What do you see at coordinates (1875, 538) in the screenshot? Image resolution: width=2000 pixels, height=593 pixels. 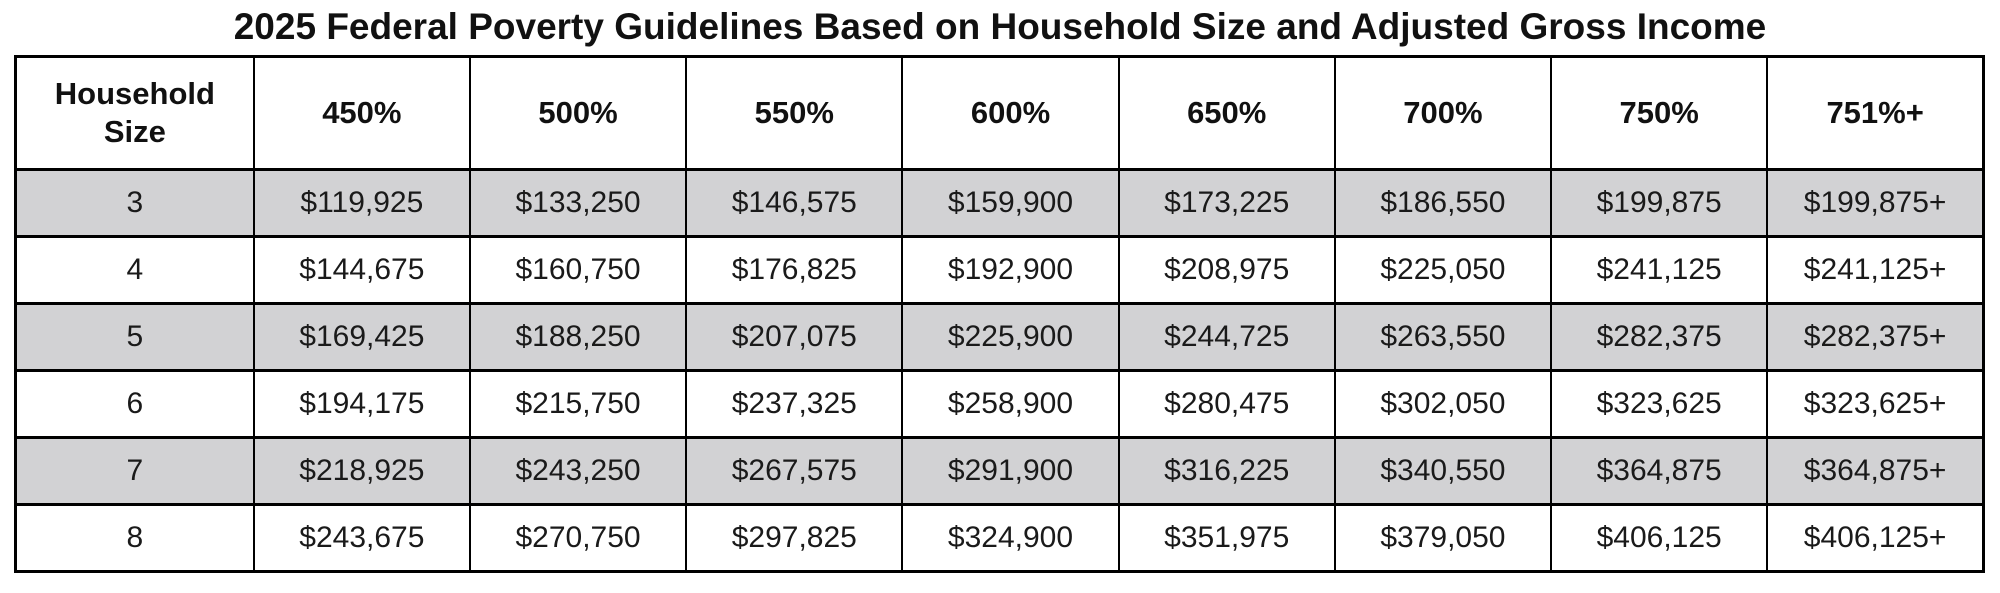 I see `income-value-cell: $406,125+` at bounding box center [1875, 538].